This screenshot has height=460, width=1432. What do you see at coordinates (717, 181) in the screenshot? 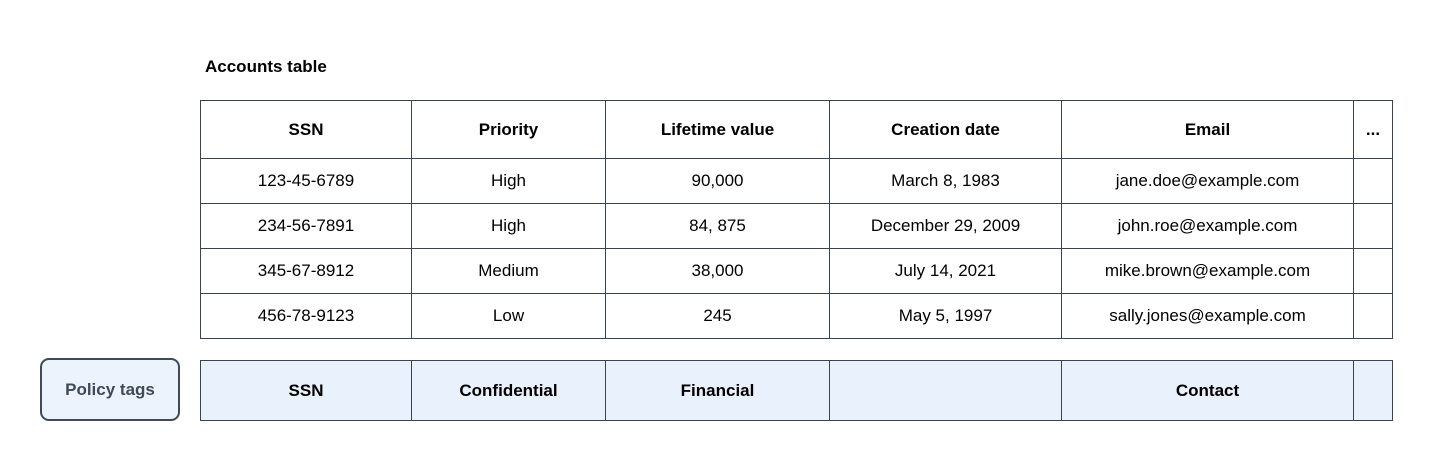
I see `cell-lifetime-value: 90,000` at bounding box center [717, 181].